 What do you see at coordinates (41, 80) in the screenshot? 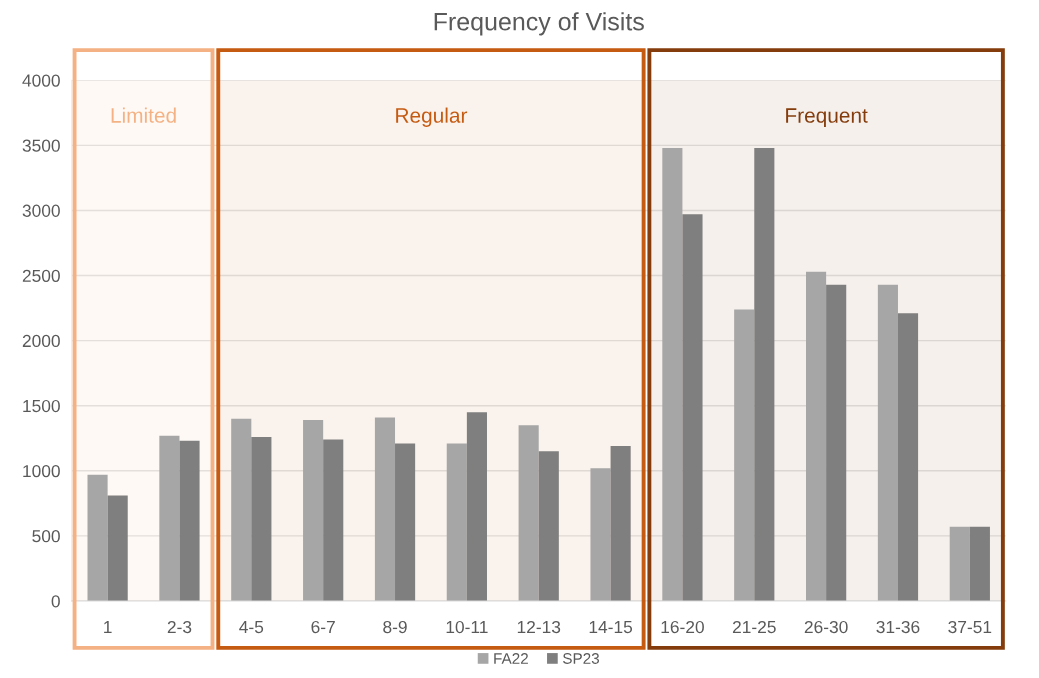
I see `y-tick-label: 4000` at bounding box center [41, 80].